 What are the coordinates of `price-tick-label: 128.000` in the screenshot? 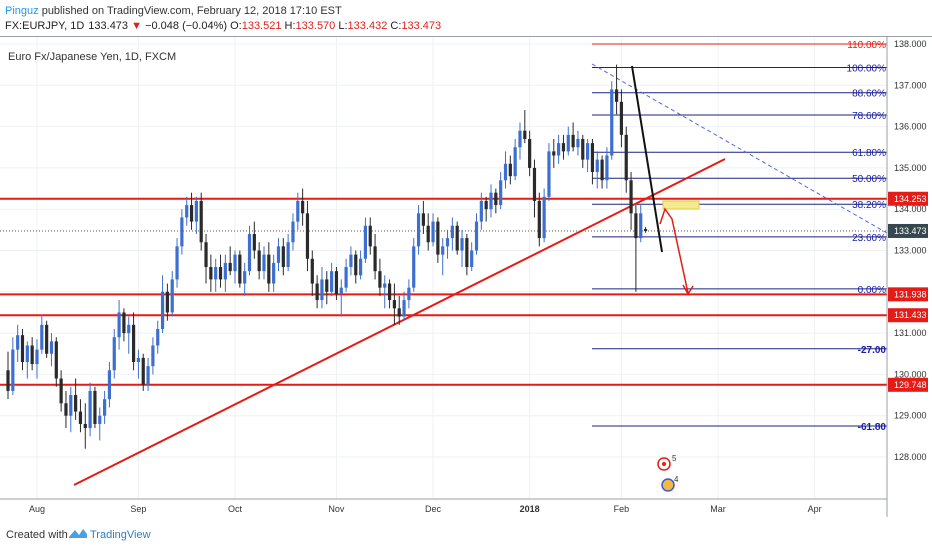 It's located at (910, 457).